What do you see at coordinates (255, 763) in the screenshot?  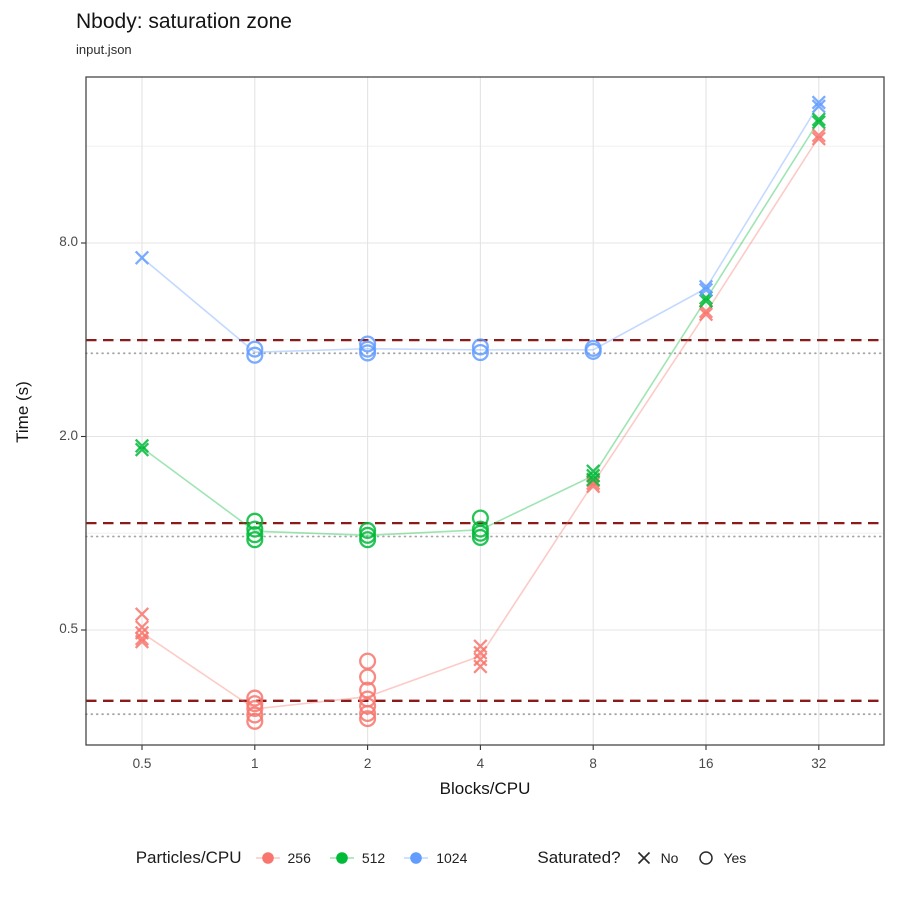 I see `x-tick-label-1: 1` at bounding box center [255, 763].